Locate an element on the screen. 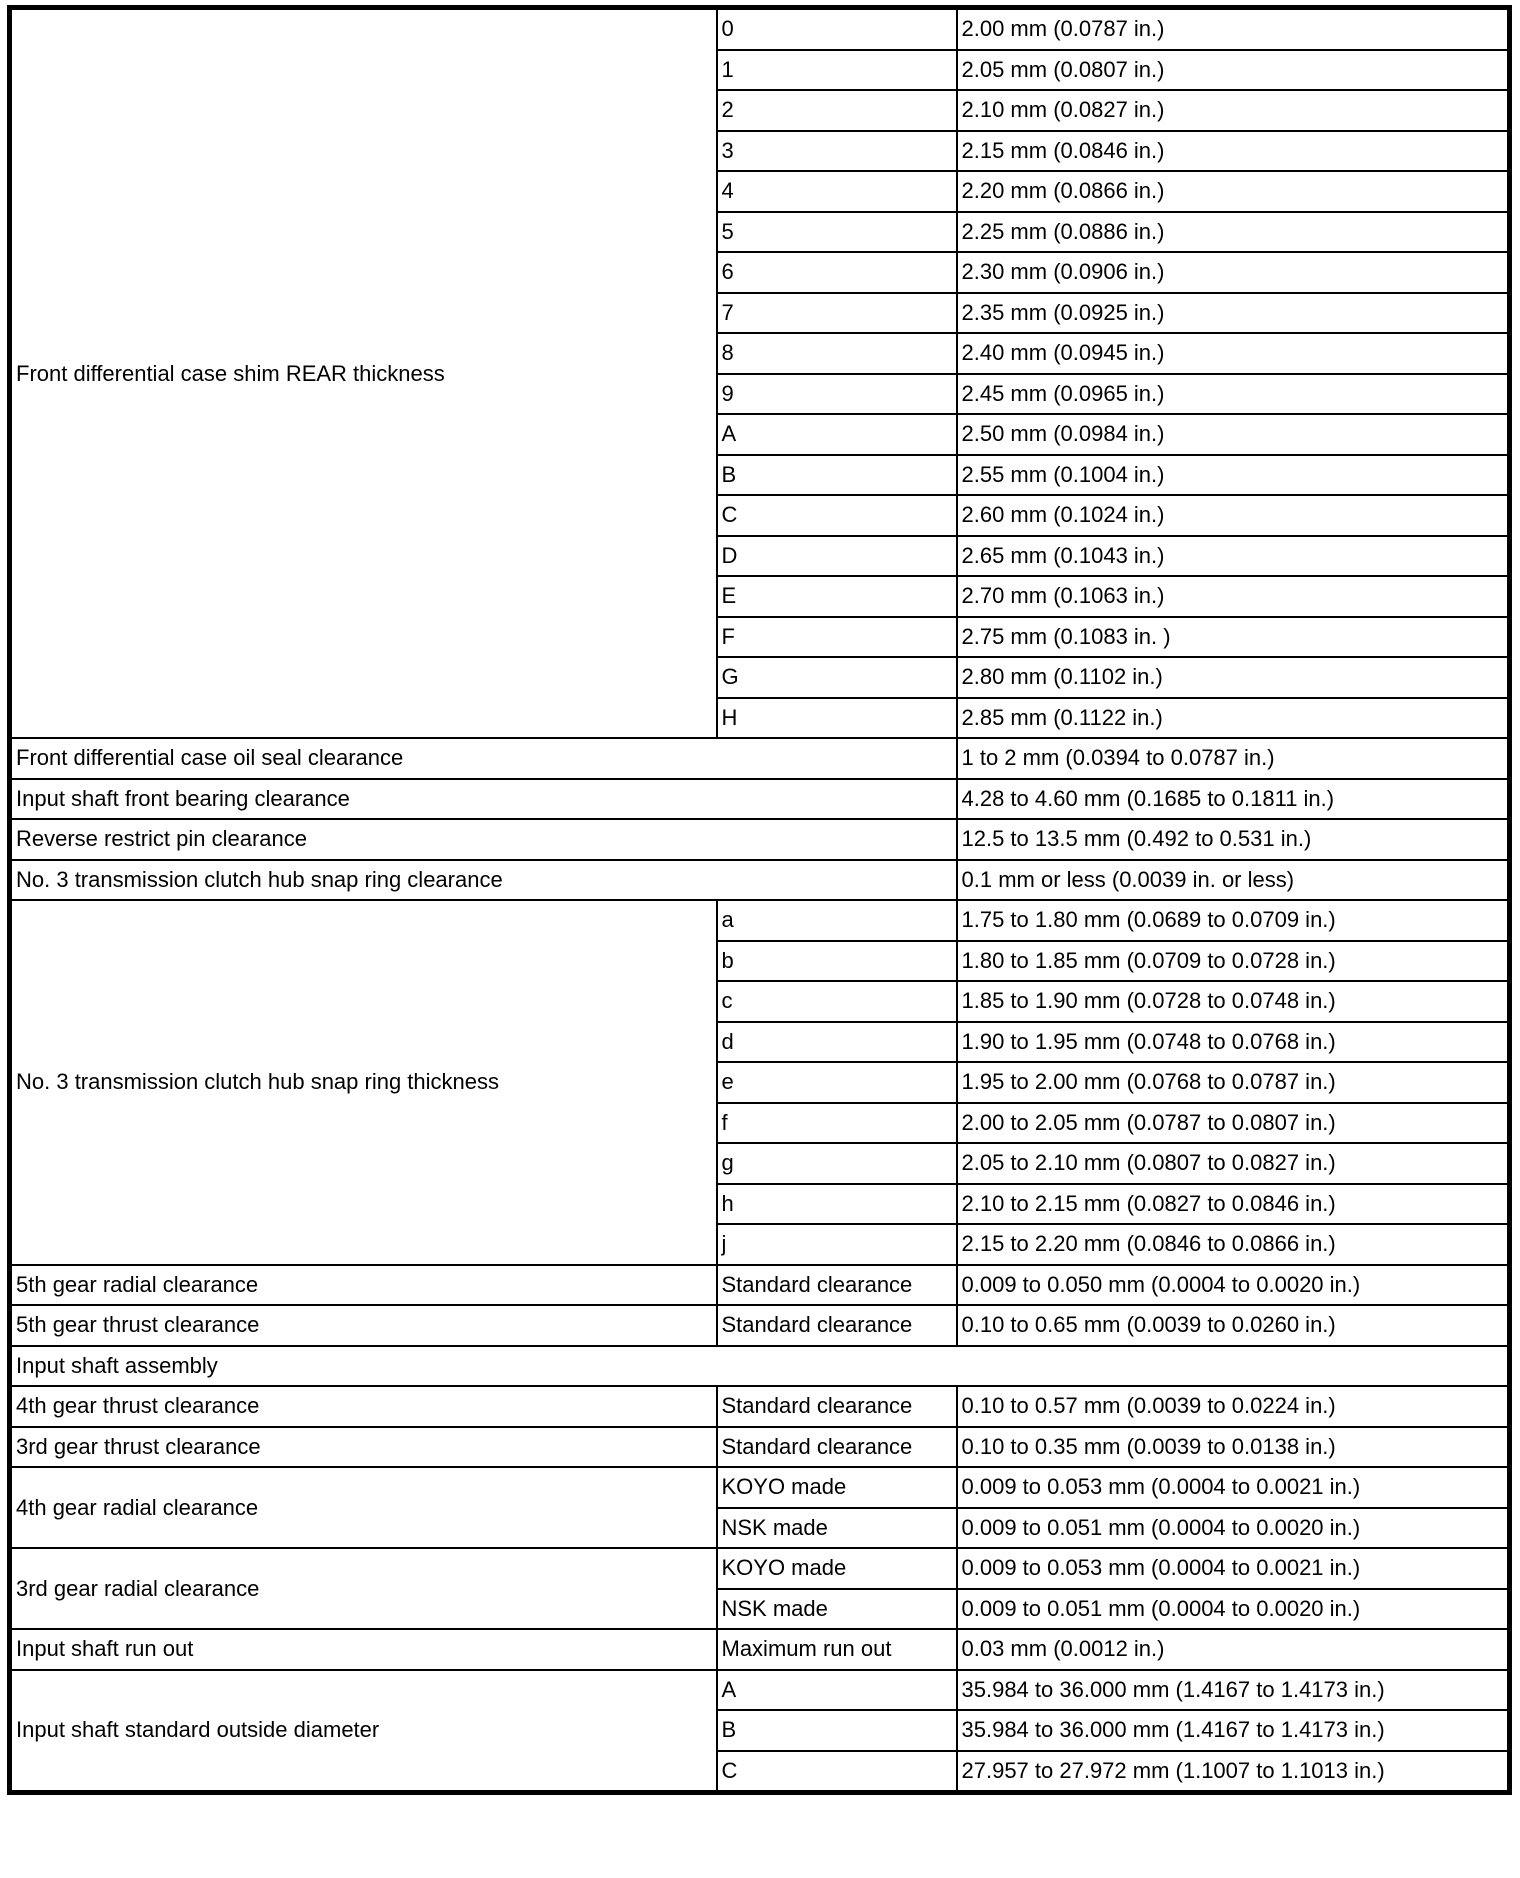 This screenshot has height=1878, width=1520. spec-condition: H is located at coordinates (836, 717).